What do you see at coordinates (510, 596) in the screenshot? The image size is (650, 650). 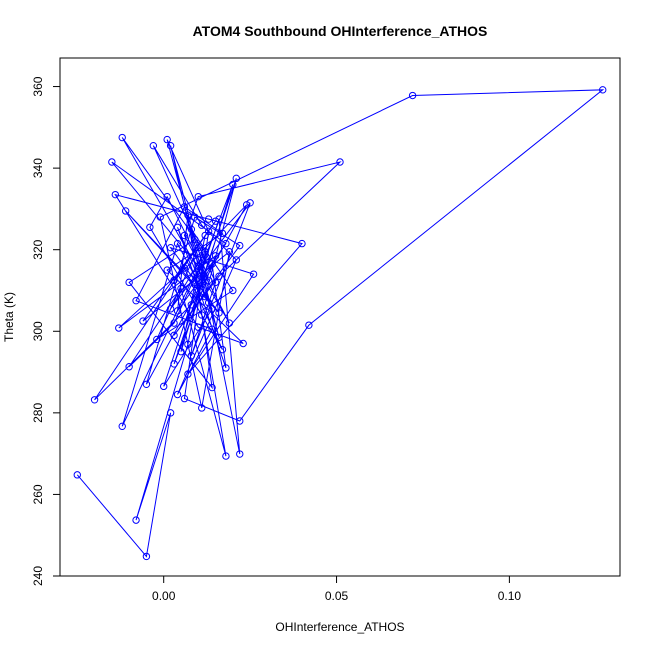 I see `x-tick-label: 0.10` at bounding box center [510, 596].